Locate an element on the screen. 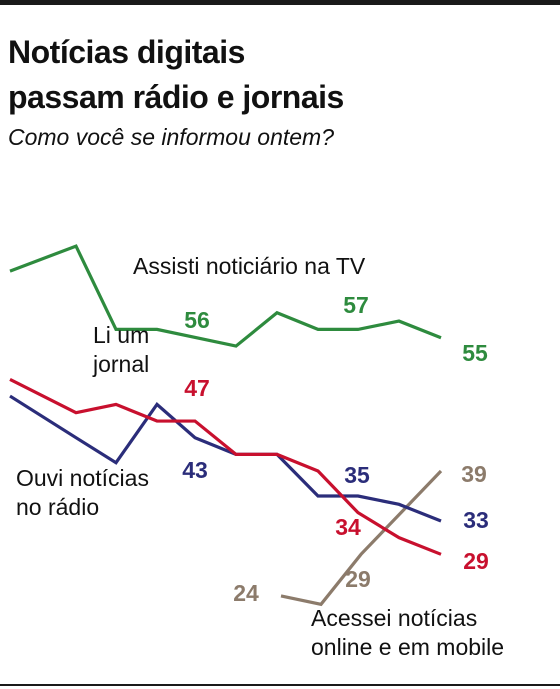  online-value-label: 29 is located at coordinates (358, 579).